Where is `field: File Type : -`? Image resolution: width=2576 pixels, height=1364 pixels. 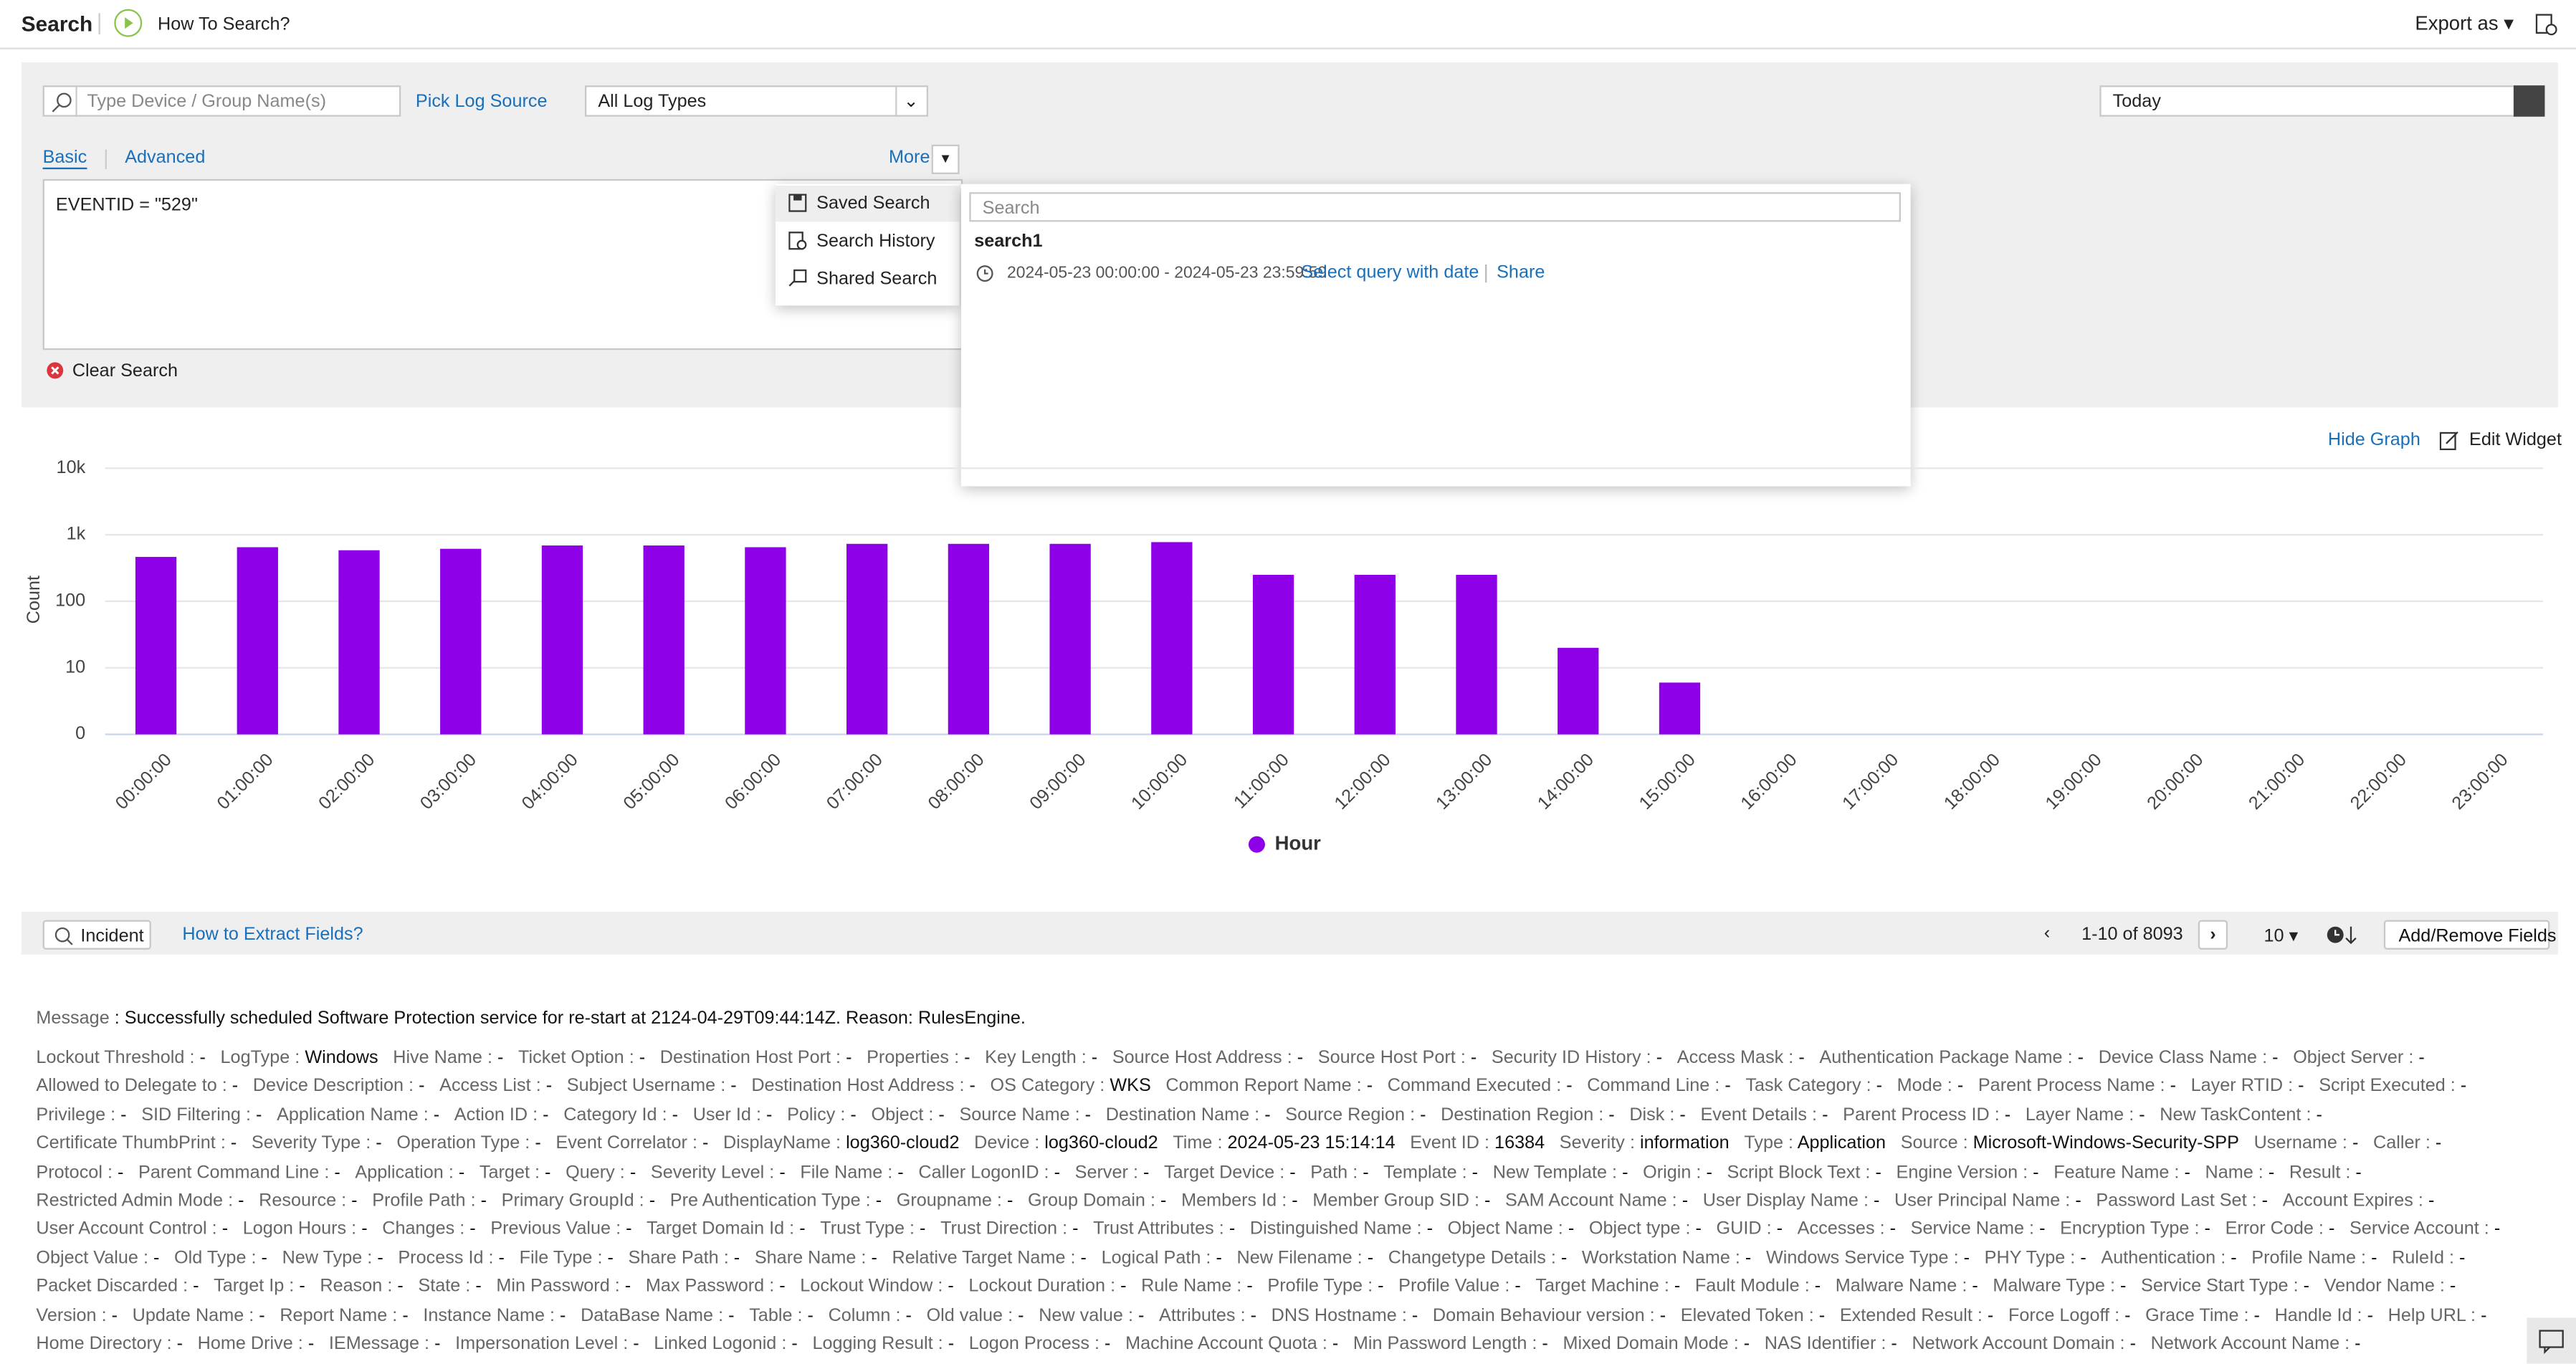 field: File Type : - is located at coordinates (567, 1259).